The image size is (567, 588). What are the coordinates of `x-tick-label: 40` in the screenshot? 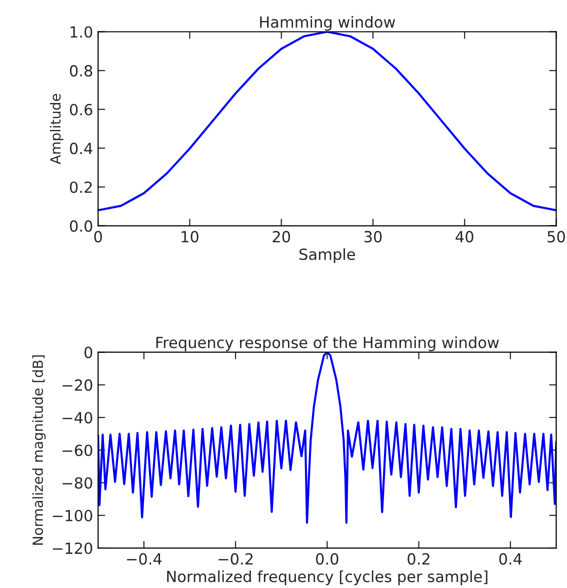 It's located at (465, 236).